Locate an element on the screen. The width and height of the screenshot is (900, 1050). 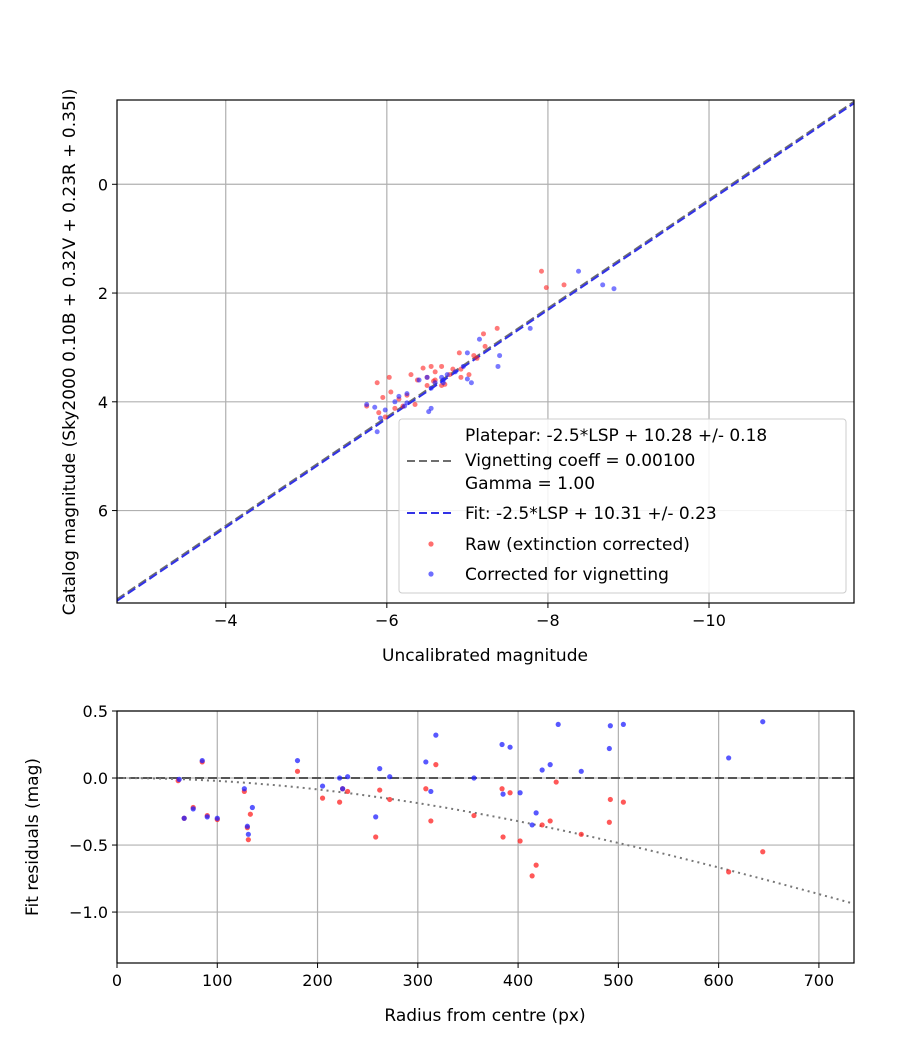
top-x-axis-label: Uncalibrated magnitude is located at coordinates (485, 656).